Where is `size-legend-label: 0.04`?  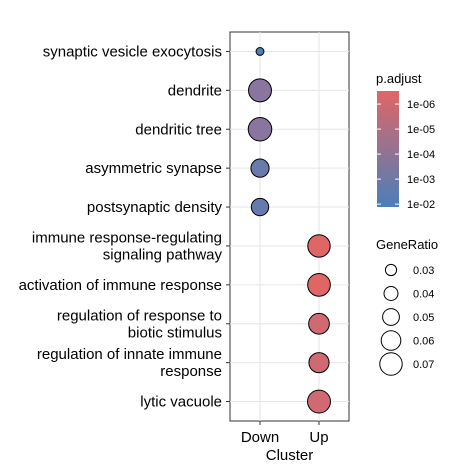 size-legend-label: 0.04 is located at coordinates (423, 295).